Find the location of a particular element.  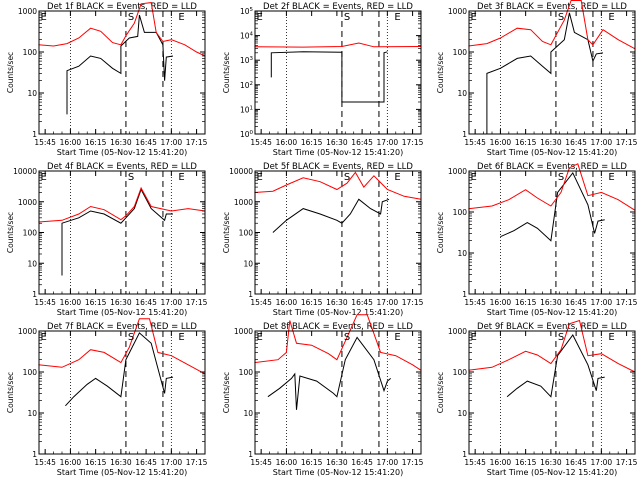

y-tick-label: 10¹ is located at coordinates (246, 109).